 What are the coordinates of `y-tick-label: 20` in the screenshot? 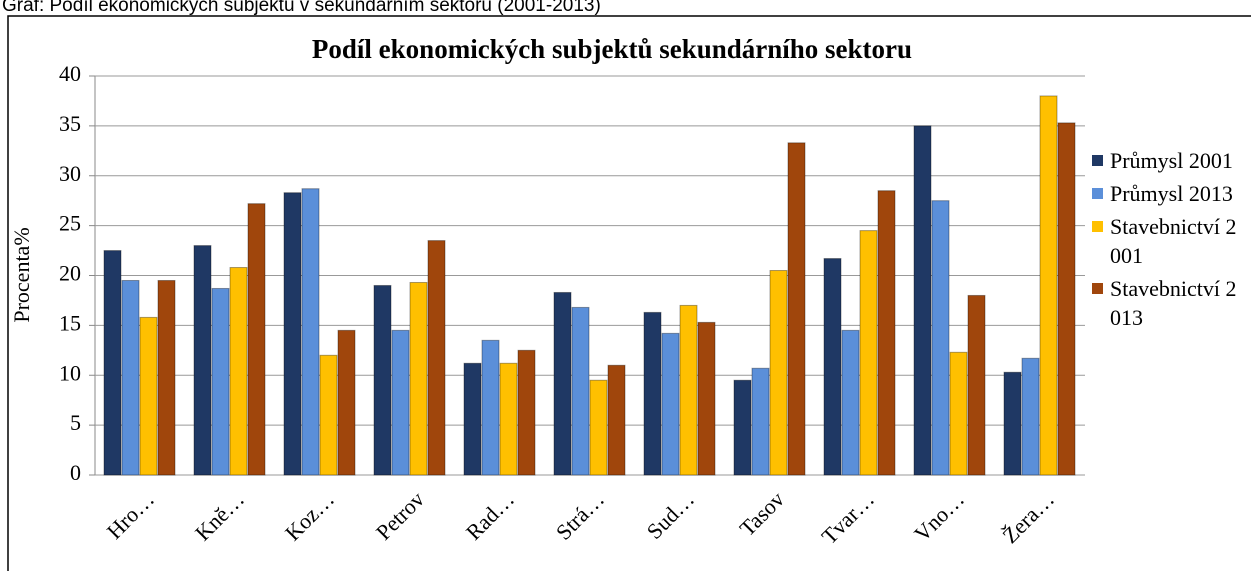 It's located at (70, 273).